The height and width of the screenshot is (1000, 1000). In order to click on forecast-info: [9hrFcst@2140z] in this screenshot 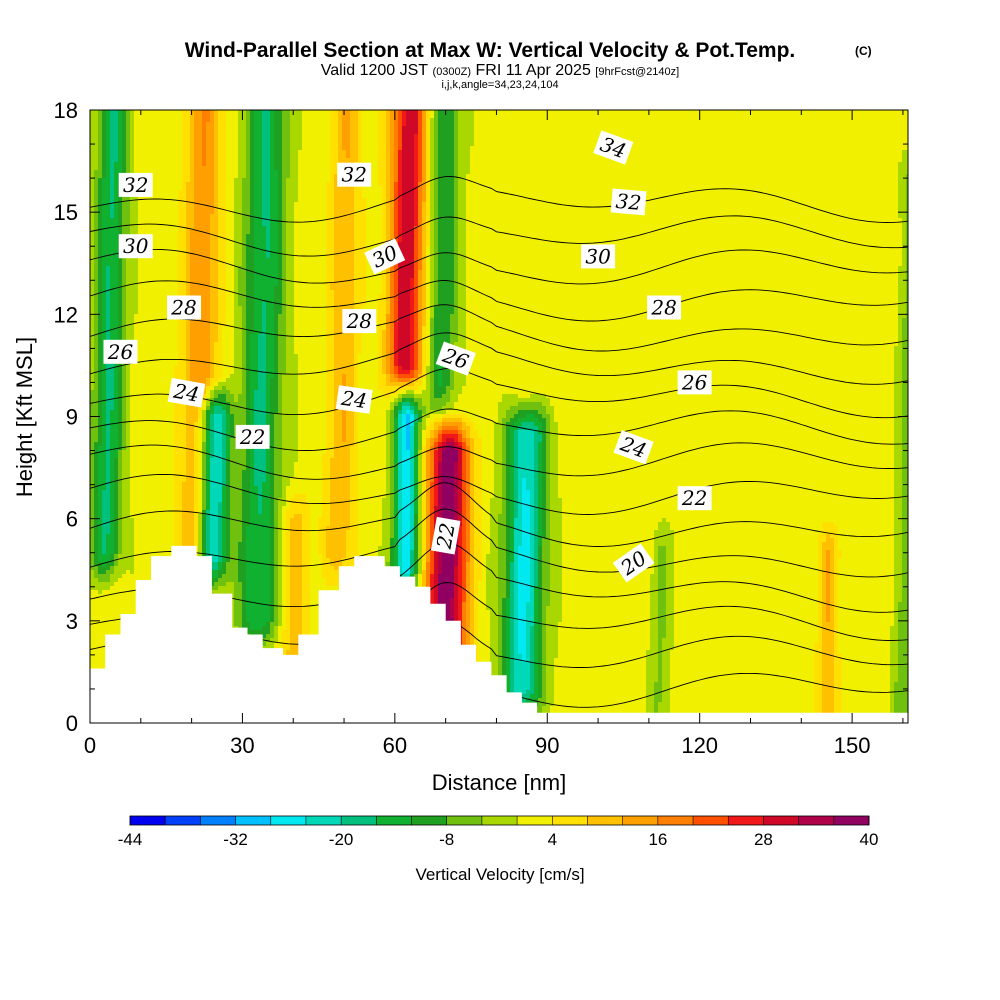, I will do `click(637, 72)`.